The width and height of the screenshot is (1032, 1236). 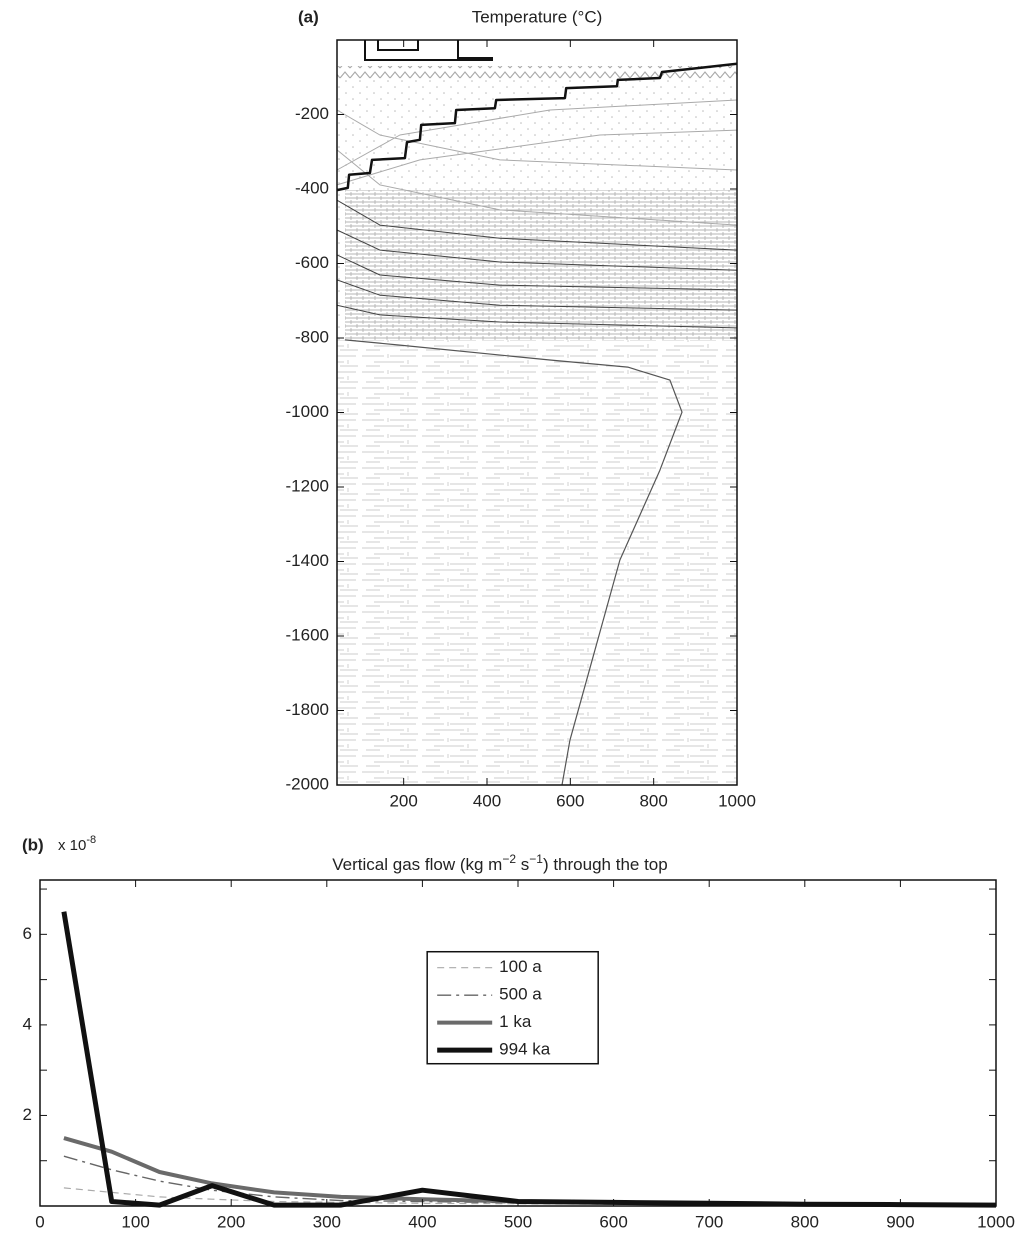 I want to click on y-tick-label: -1400, so click(x=307, y=560).